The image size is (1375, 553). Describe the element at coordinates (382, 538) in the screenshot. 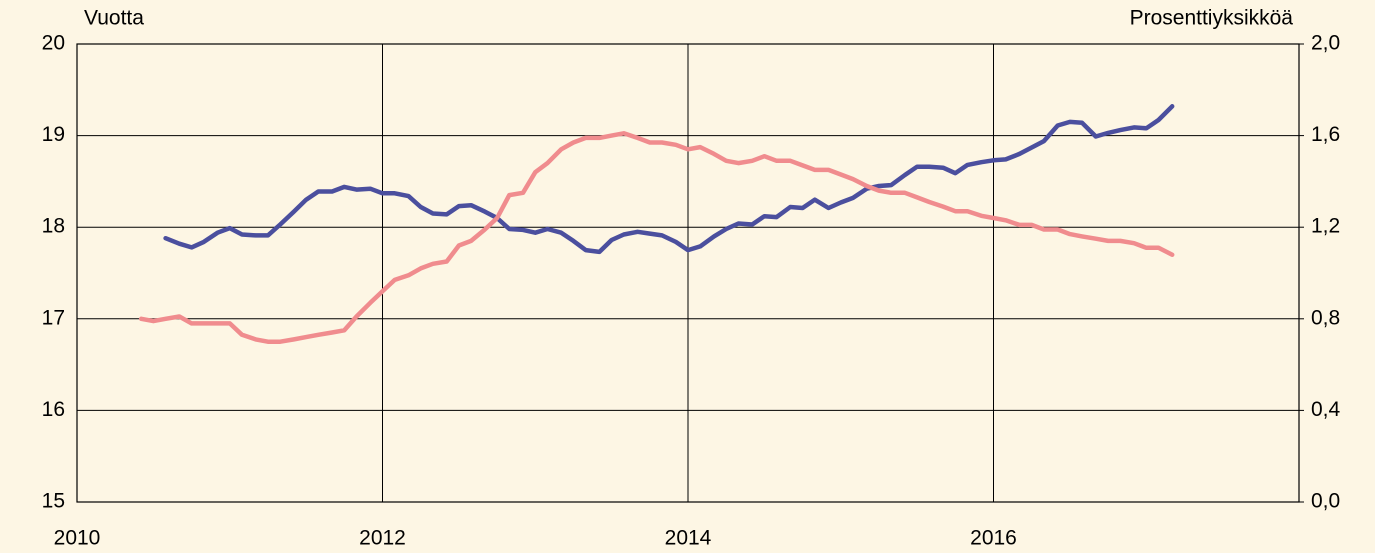

I see `x-tick-label: 2012` at that location.